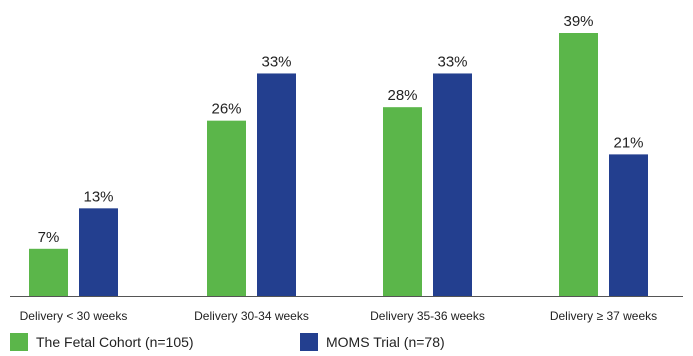  Describe the element at coordinates (427, 316) in the screenshot. I see `category-label-2: Delivery 35-36 weeks` at that location.